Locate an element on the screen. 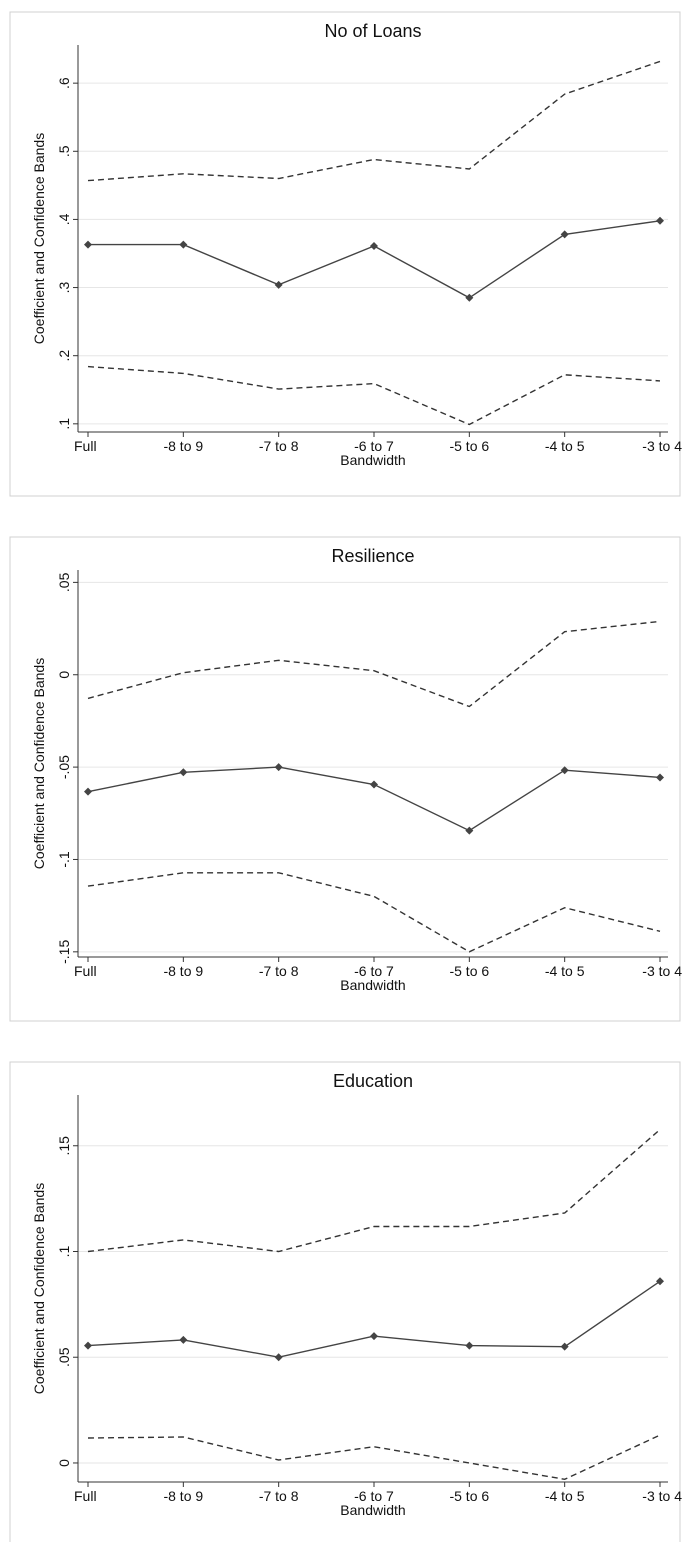 Image resolution: width=685 pixels, height=1547 pixels. y-tick-label: -.05 is located at coordinates (64, 767).